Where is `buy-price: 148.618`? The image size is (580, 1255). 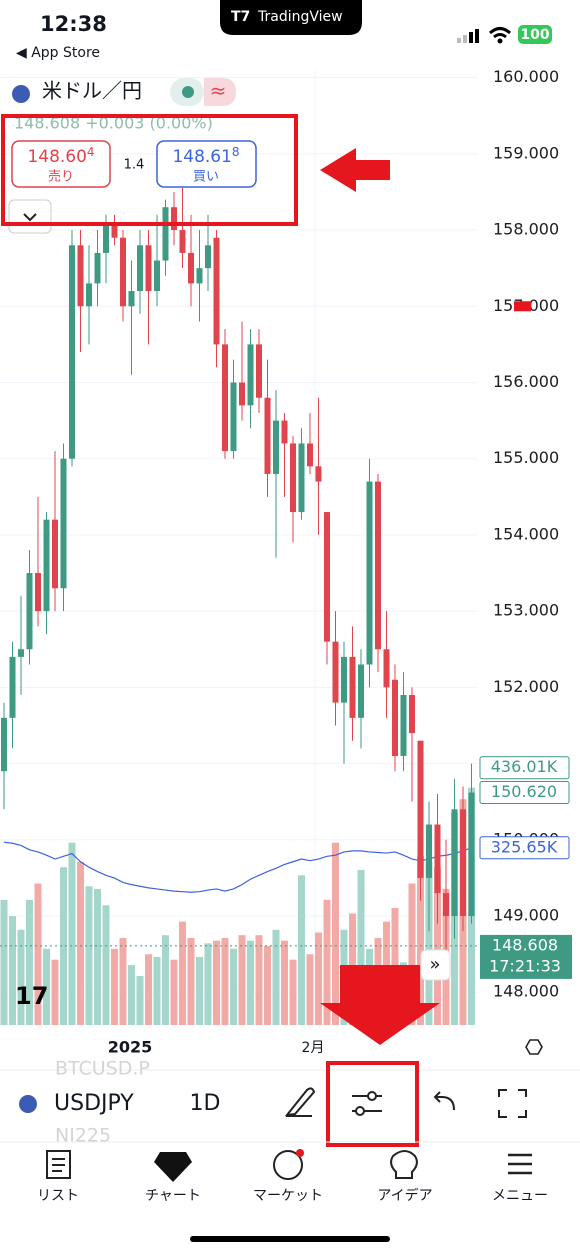
buy-price: 148.618 is located at coordinates (205, 156).